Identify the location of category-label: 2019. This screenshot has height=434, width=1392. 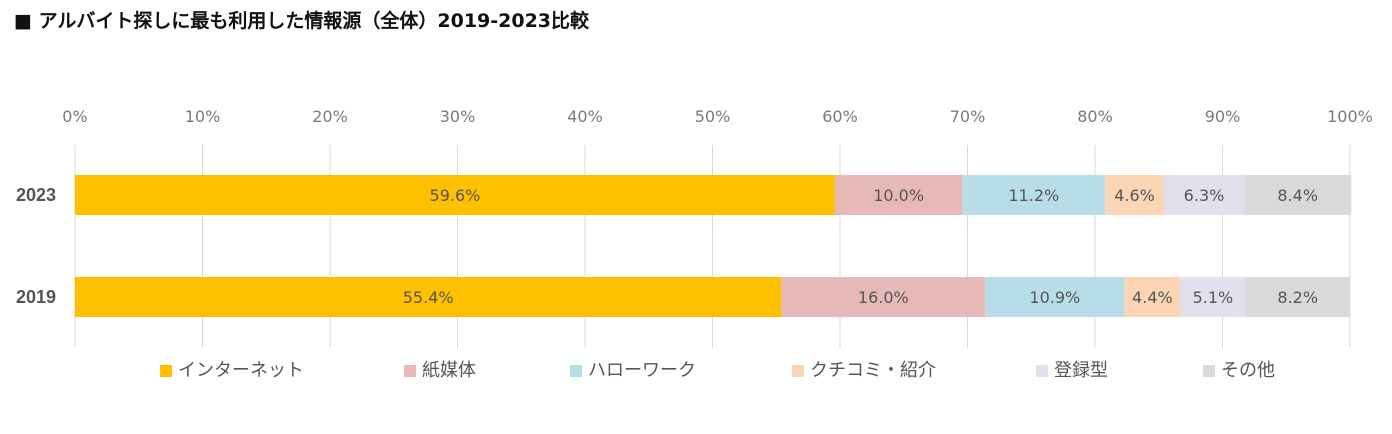
(36, 297).